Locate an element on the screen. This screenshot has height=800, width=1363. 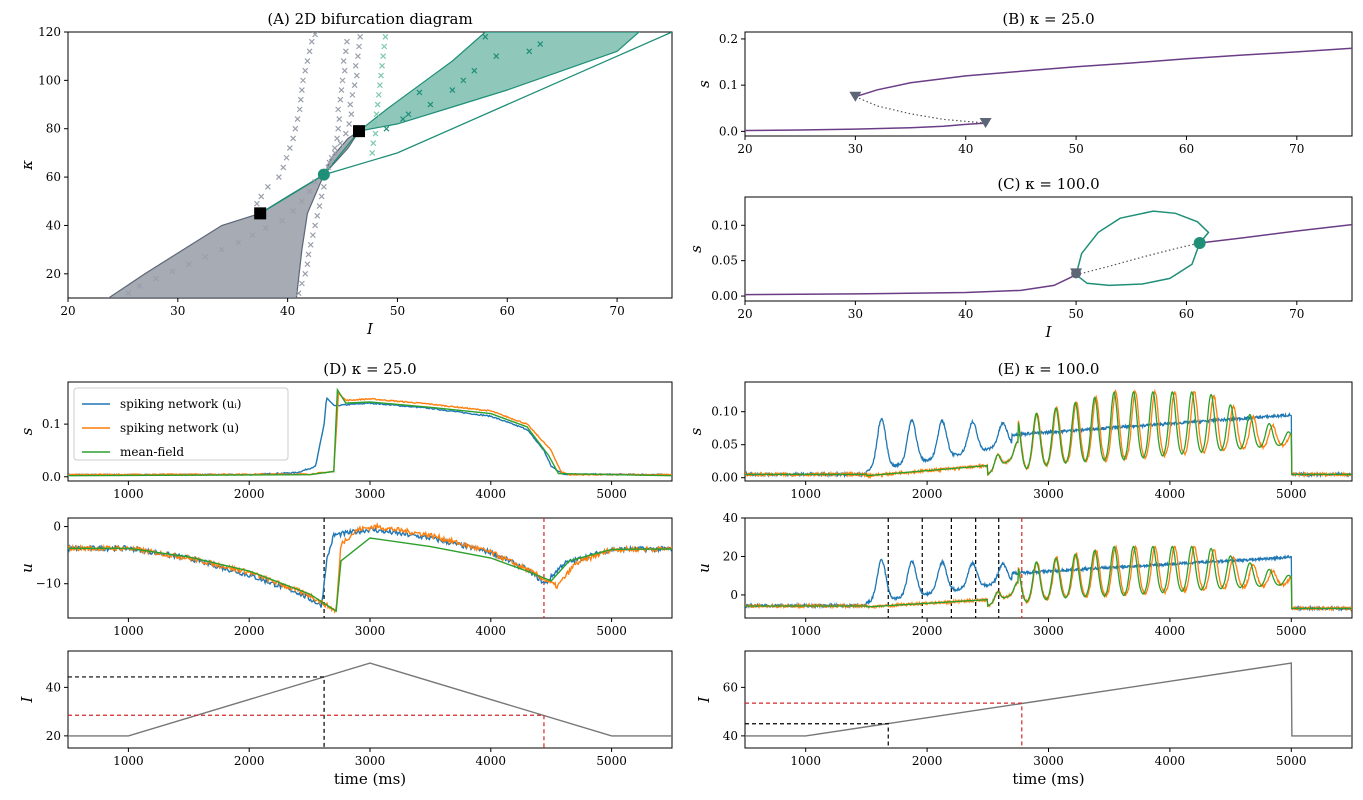
gray-bistable-region is located at coordinates (233, 214).